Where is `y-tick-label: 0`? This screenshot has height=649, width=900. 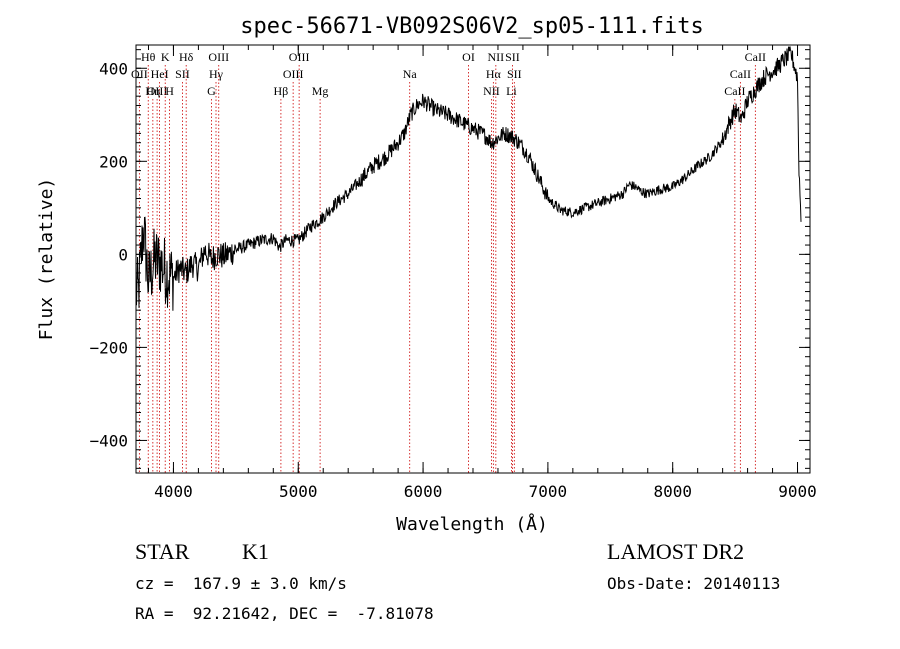 y-tick-label: 0 is located at coordinates (123, 254).